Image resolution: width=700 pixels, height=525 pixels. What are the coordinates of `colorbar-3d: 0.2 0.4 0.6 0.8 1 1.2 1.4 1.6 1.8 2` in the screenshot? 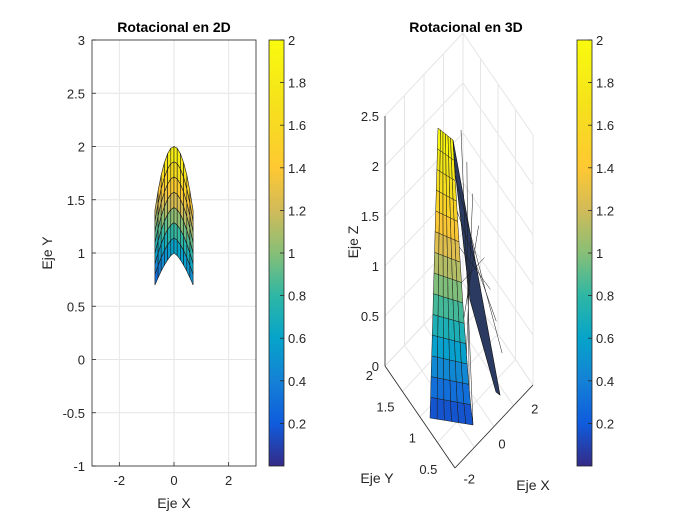 It's located at (595, 250).